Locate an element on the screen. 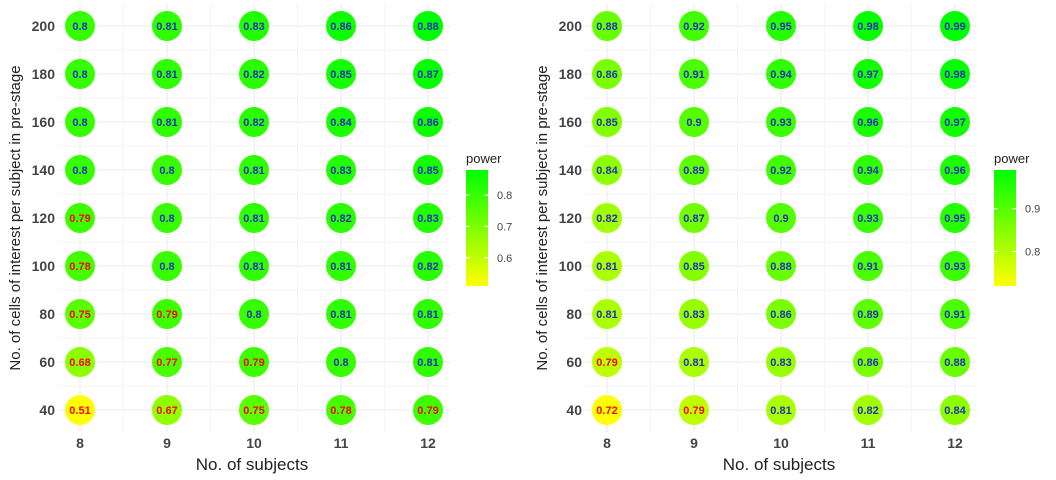  x-axis-title: No. of subjects is located at coordinates (779, 464).